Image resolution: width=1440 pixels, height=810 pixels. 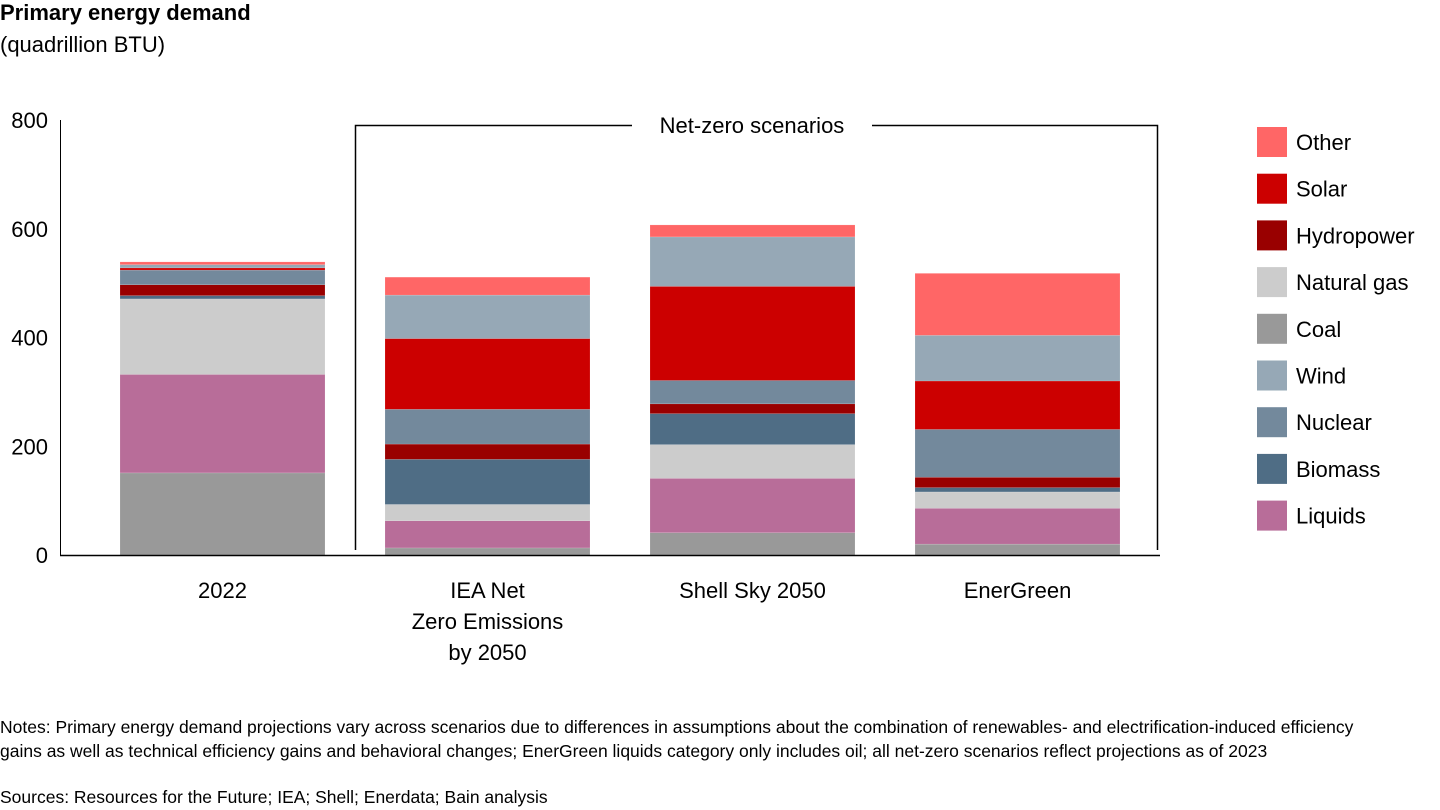 What do you see at coordinates (29, 120) in the screenshot?
I see `y-tick-label: 800` at bounding box center [29, 120].